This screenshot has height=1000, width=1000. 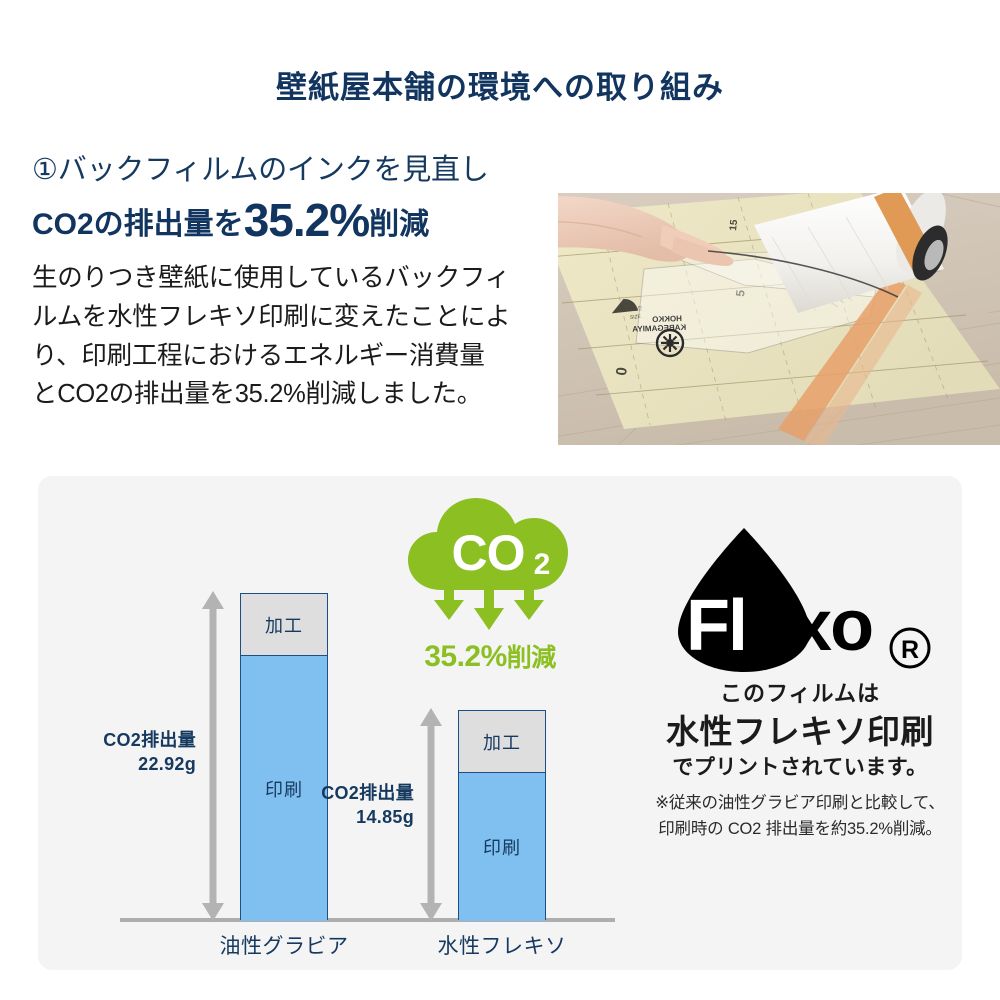 What do you see at coordinates (399, 225) in the screenshot?
I see `intro-subheading-suffix: 削減` at bounding box center [399, 225].